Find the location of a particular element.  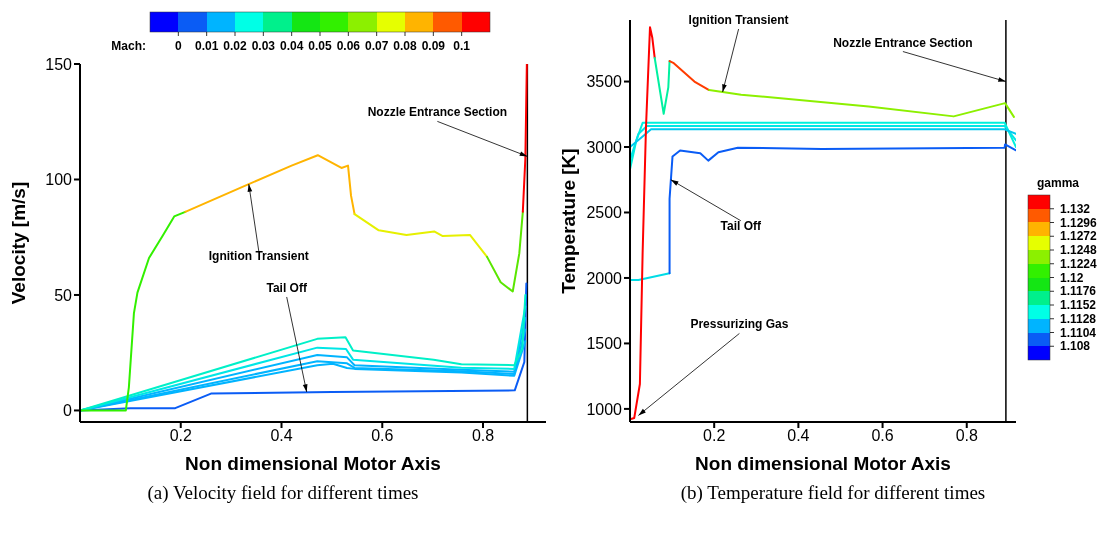

color-bar-label: 0.09 is located at coordinates (433, 46).